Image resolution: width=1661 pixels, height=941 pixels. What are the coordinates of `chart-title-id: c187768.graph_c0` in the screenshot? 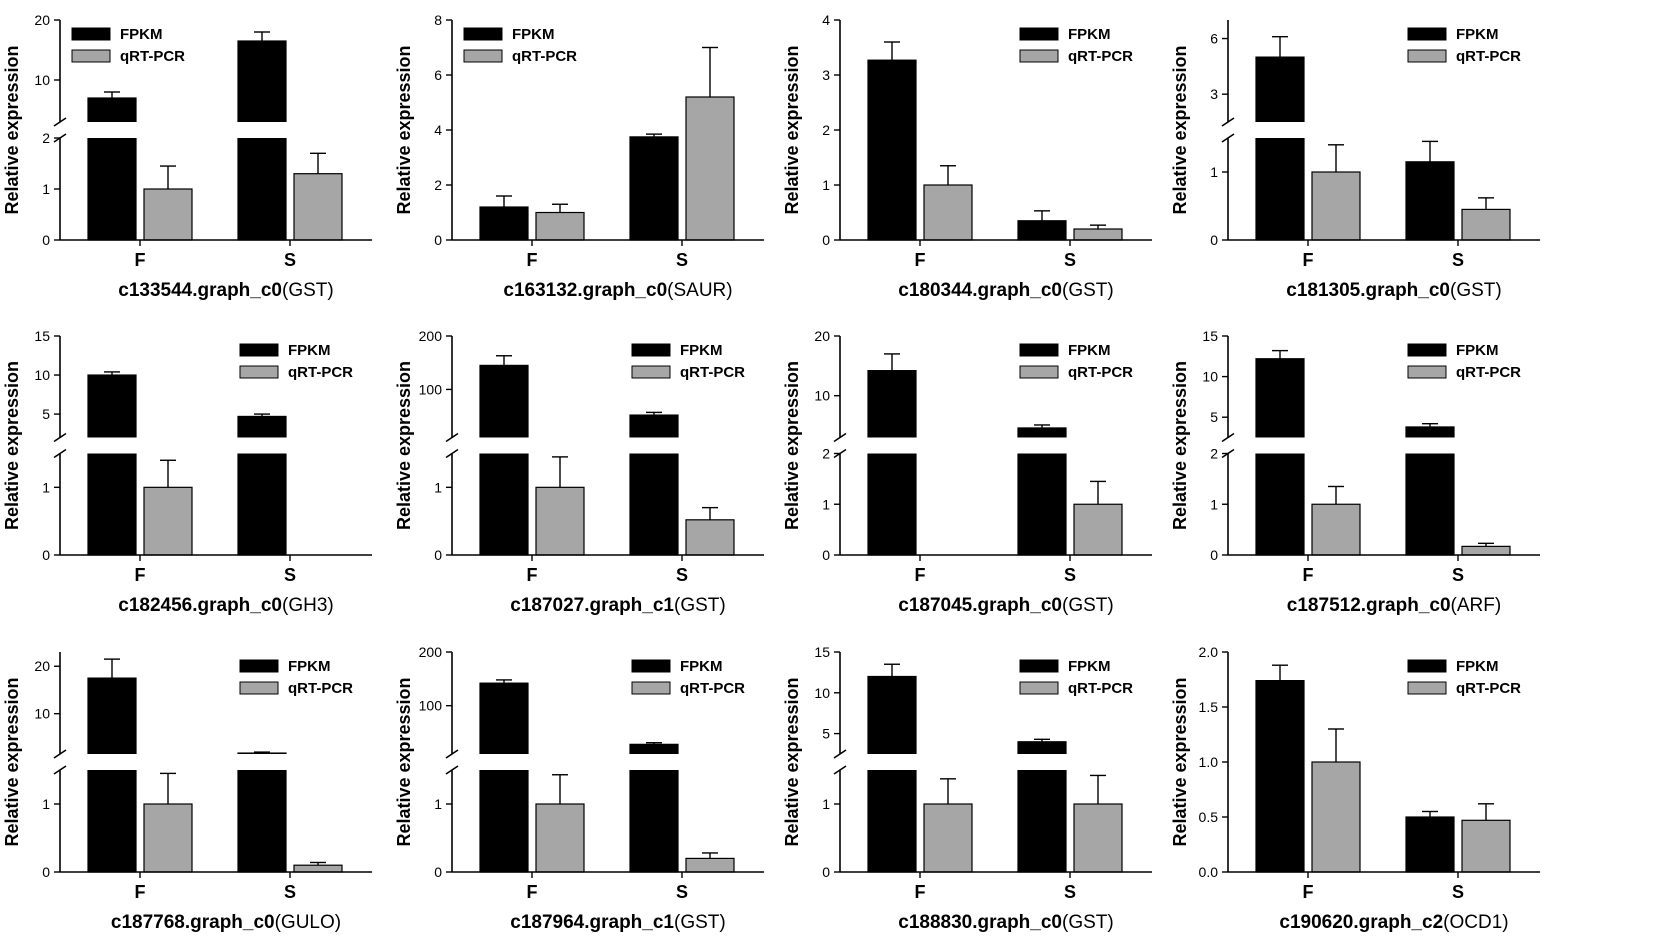 It's located at (193, 922).